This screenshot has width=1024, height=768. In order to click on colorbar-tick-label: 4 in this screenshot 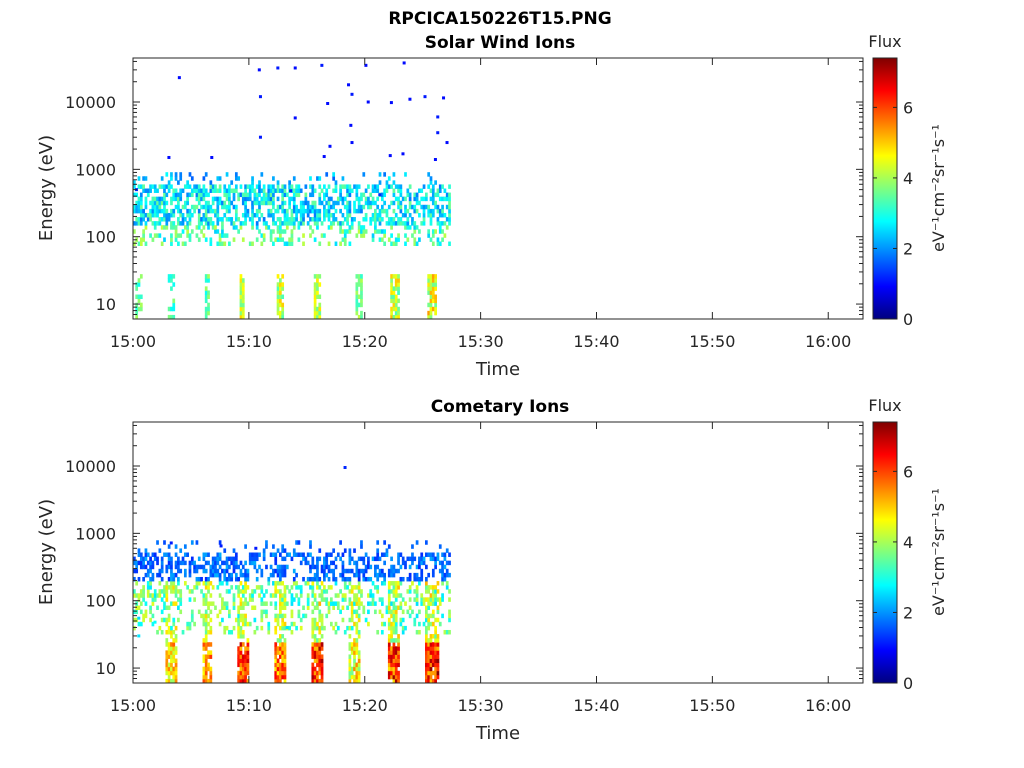, I will do `click(908, 542)`.